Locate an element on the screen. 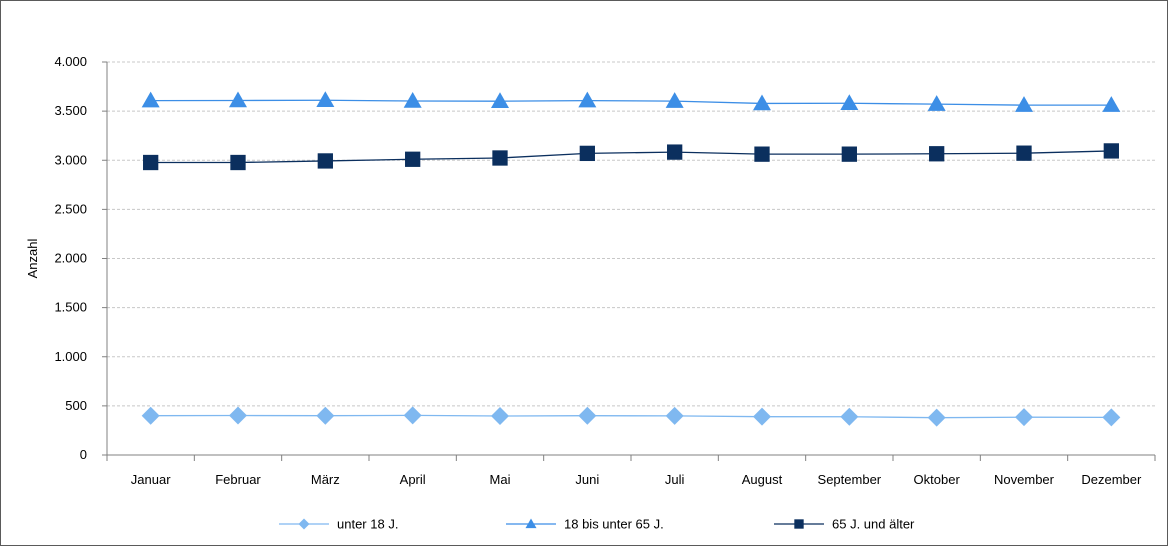 The height and width of the screenshot is (546, 1168). x-tick-label: April is located at coordinates (413, 479).